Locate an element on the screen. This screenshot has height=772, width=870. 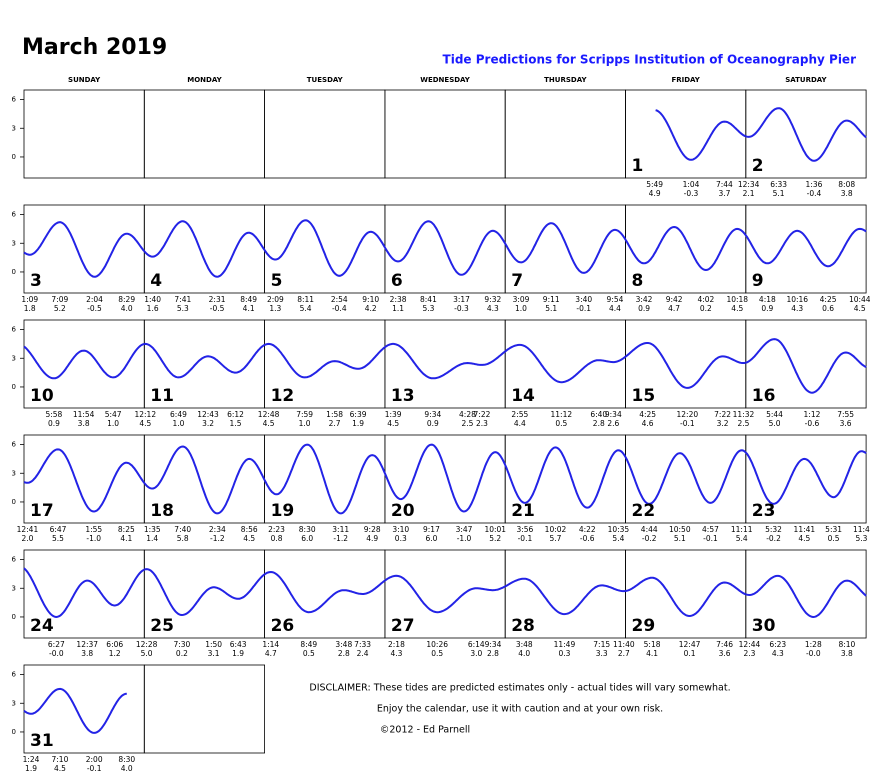
day-number: 10 is located at coordinates (42, 396).